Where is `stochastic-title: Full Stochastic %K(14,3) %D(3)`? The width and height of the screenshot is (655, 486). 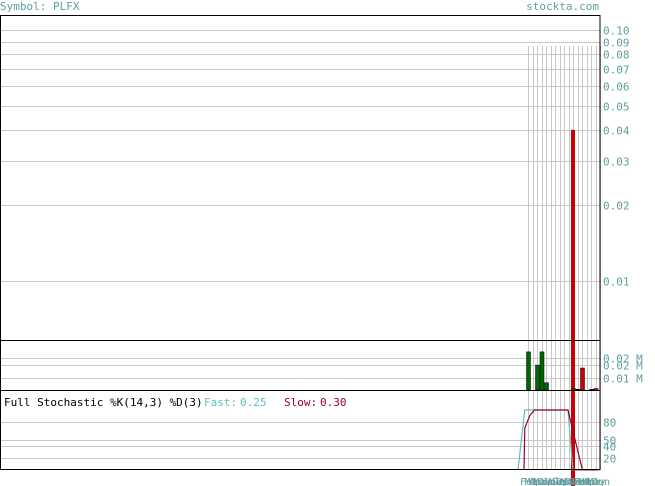
stochastic-title: Full Stochastic %K(14,3) %D(3) is located at coordinates (103, 402).